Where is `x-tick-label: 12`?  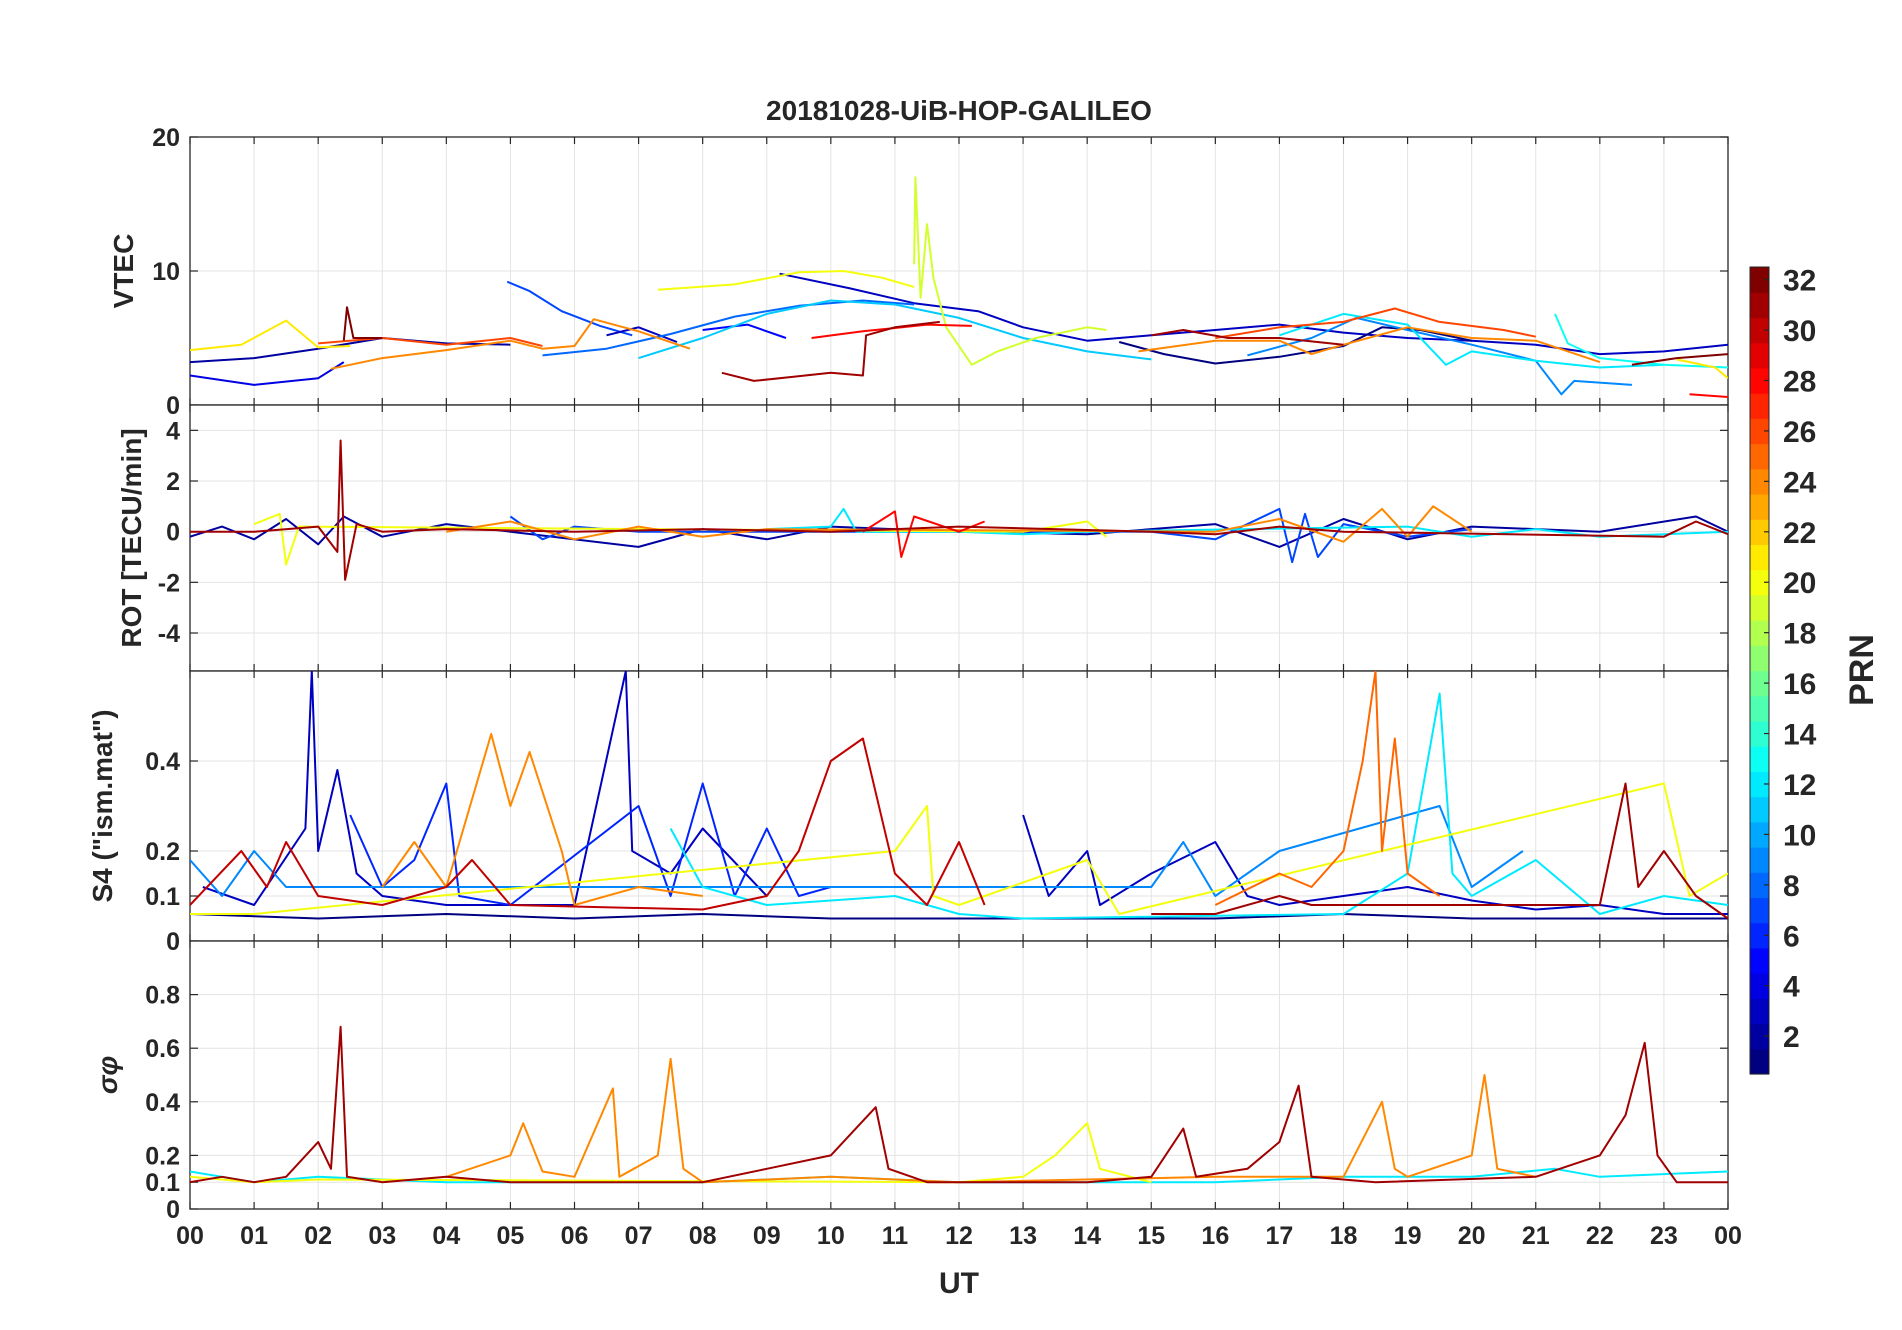 x-tick-label: 12 is located at coordinates (959, 1236).